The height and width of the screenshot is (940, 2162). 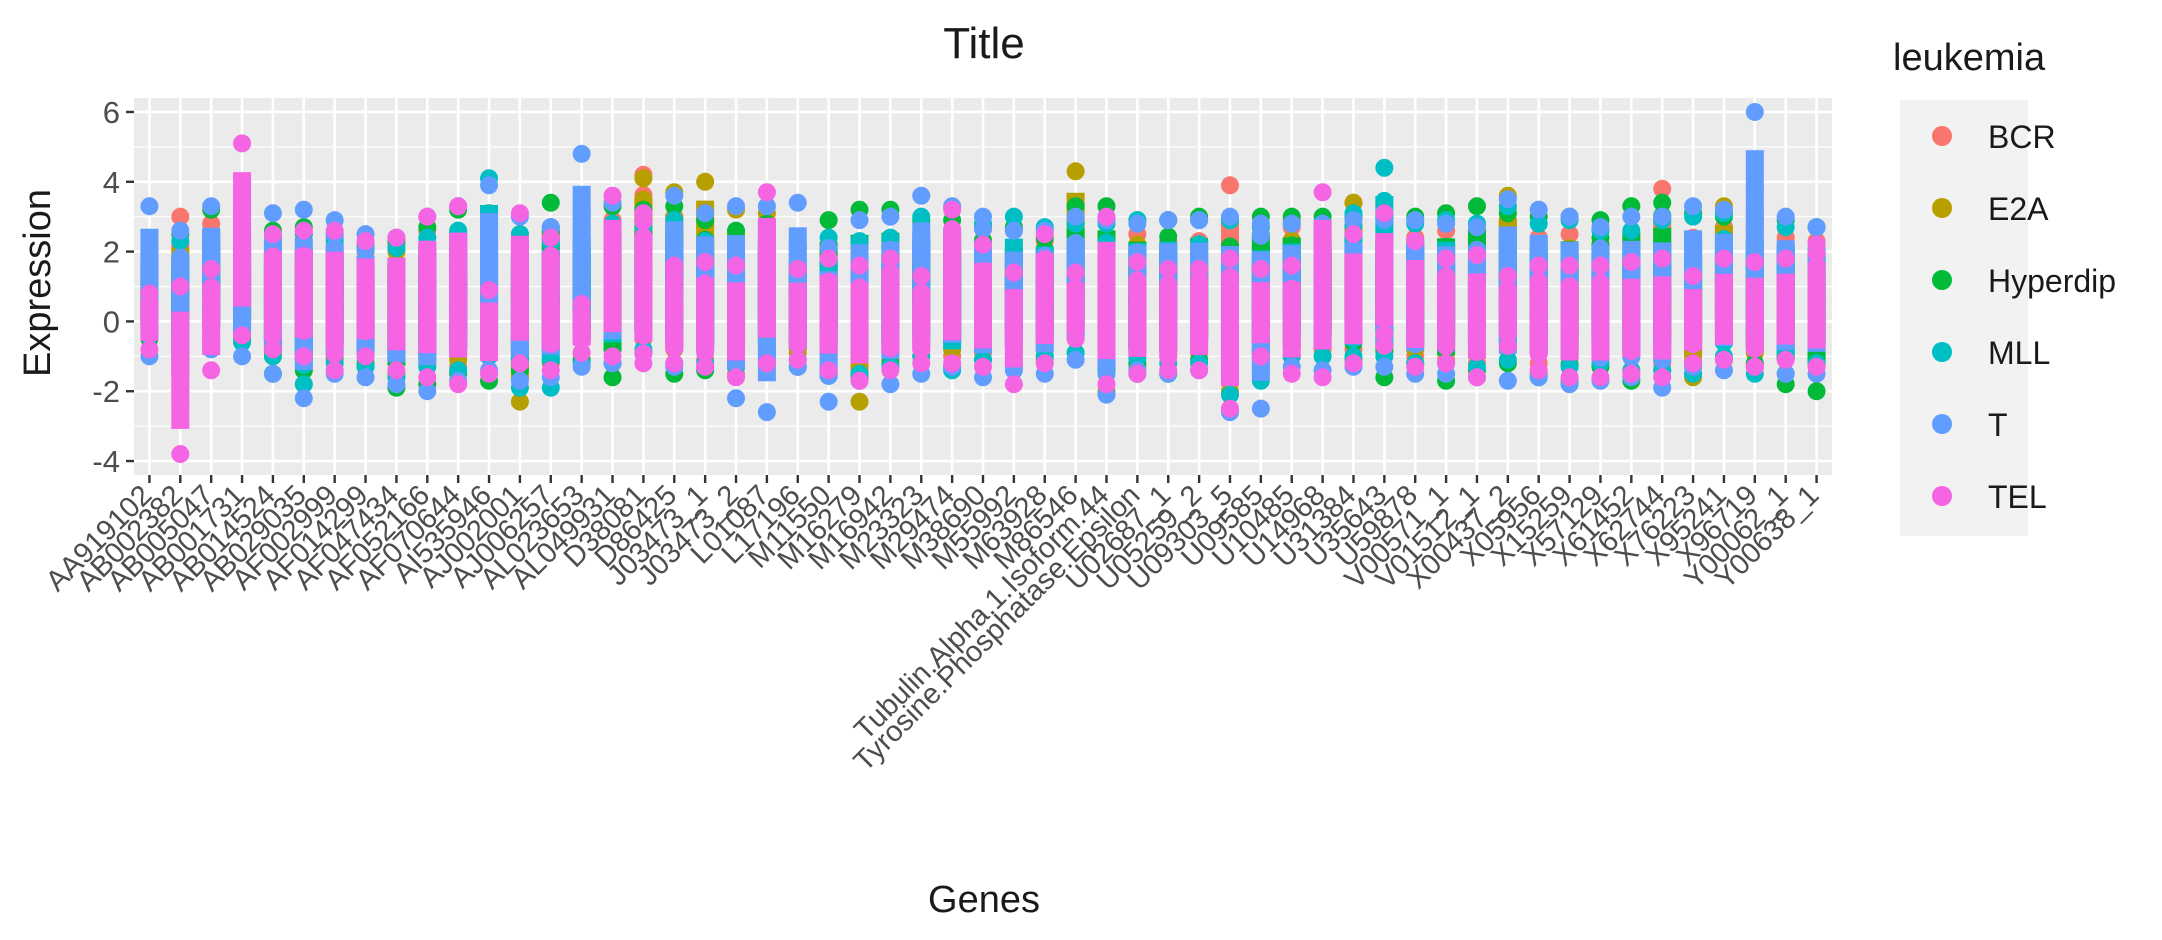 I want to click on x-axis-label: Genes, so click(x=984, y=900).